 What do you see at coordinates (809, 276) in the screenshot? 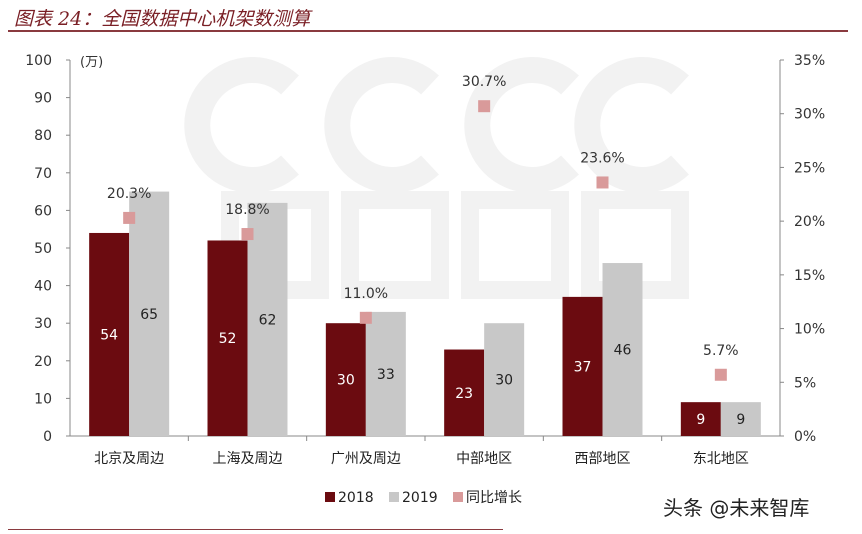
I see `y2-tick-label: 15%` at bounding box center [809, 276].